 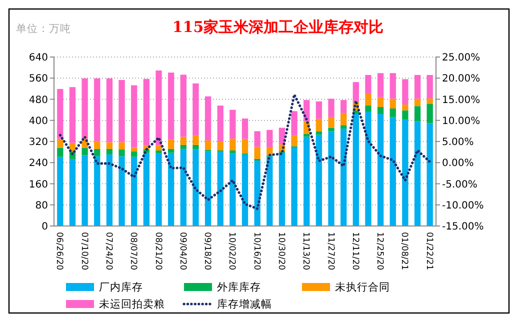 What do you see at coordinates (38, 121) in the screenshot?
I see `y-tick-label: 400` at bounding box center [38, 121].